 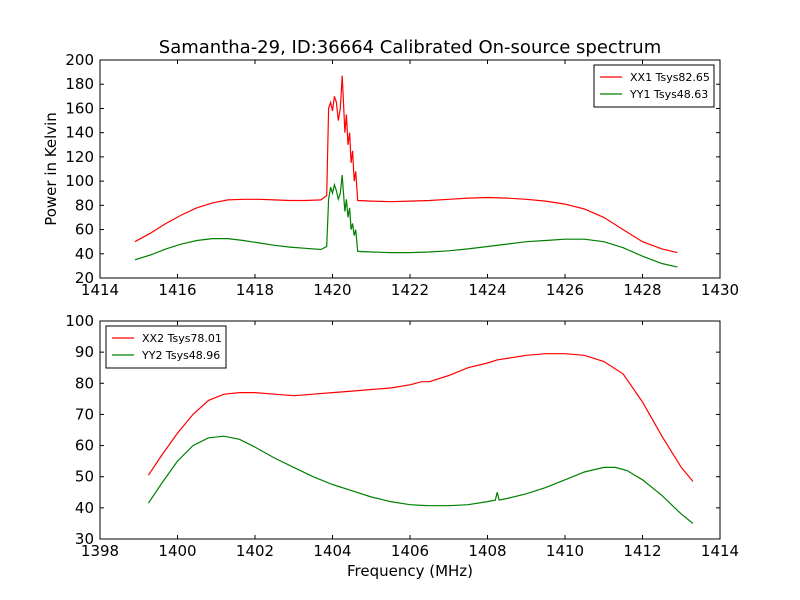 I want to click on x-tick-label: 1420, so click(x=332, y=290).